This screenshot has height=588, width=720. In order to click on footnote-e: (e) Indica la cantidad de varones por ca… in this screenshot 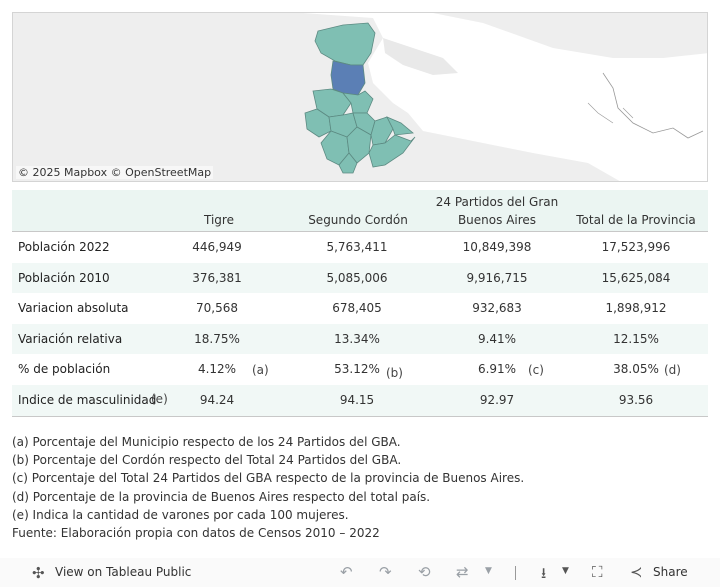, I will do `click(180, 514)`.